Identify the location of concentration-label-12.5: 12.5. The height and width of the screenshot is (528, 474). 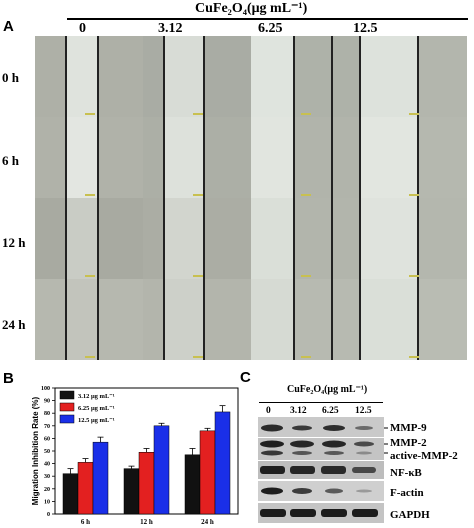
(365, 28).